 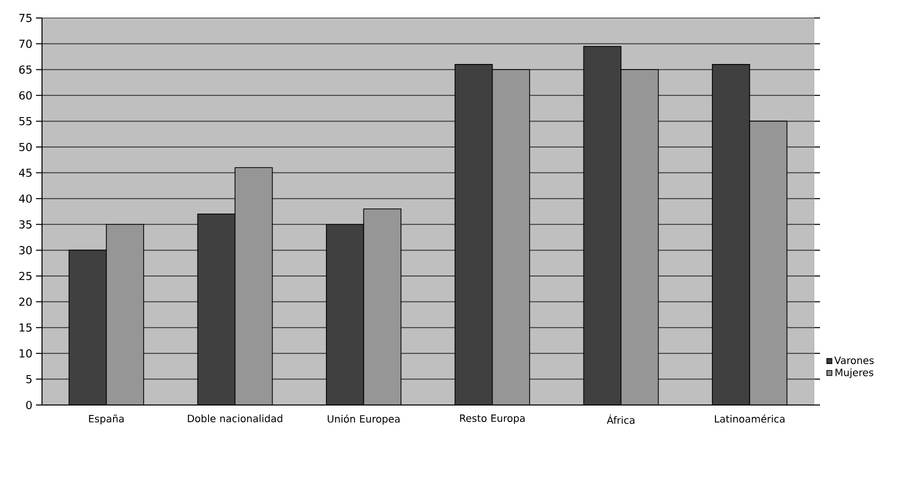 What do you see at coordinates (854, 360) in the screenshot?
I see `legend-label: Varones` at bounding box center [854, 360].